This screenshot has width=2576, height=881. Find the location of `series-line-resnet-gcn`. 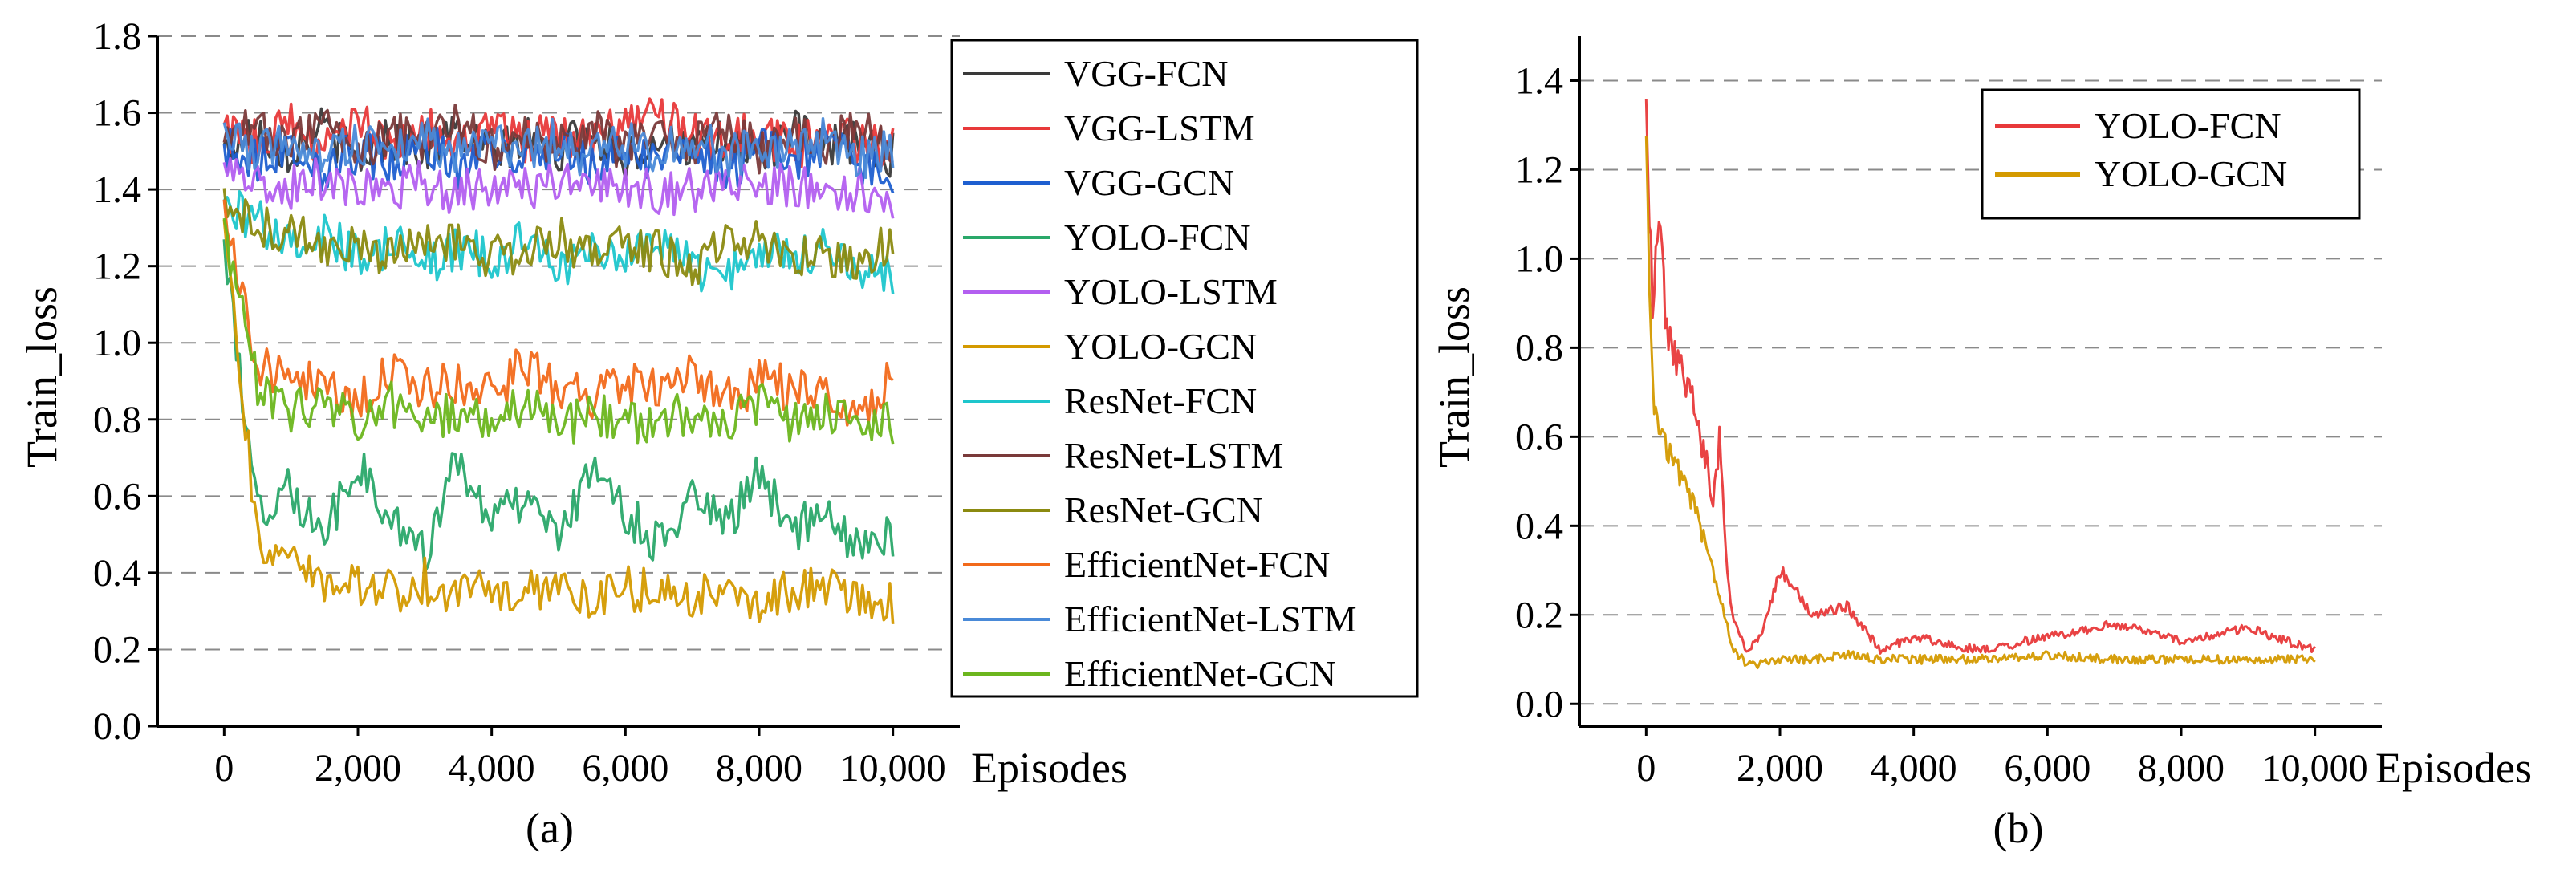

series-line-resnet-gcn is located at coordinates (558, 237).